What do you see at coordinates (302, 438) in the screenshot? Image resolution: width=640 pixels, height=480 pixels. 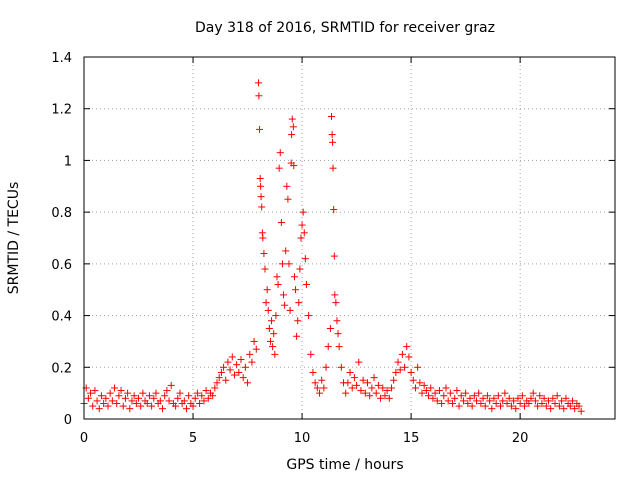 I see `x-tick-label: 10` at bounding box center [302, 438].